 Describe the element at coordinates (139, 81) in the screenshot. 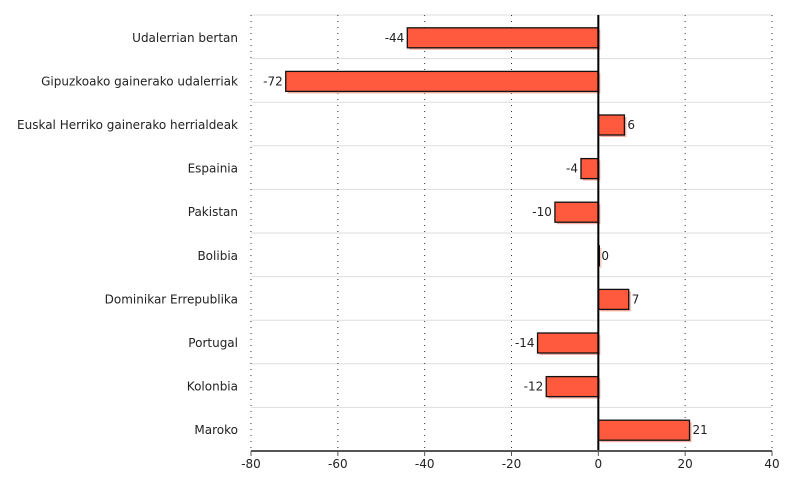

I see `category-label: Gipuzkoako gainerako udalerriak` at that location.